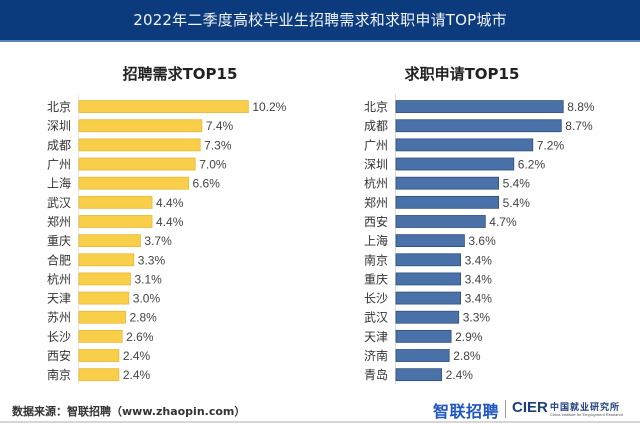 The image size is (640, 425). Describe the element at coordinates (213, 165) in the screenshot. I see `value-label: 7.0%` at that location.